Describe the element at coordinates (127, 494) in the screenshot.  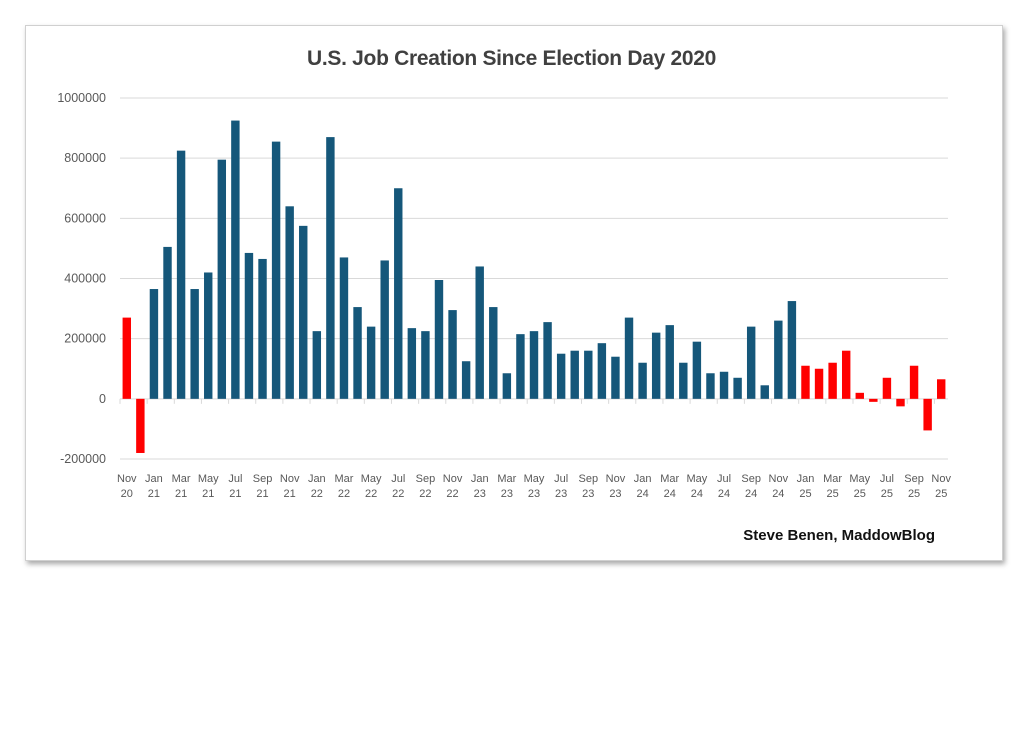
I see `x-tick-label: 20` at that location.